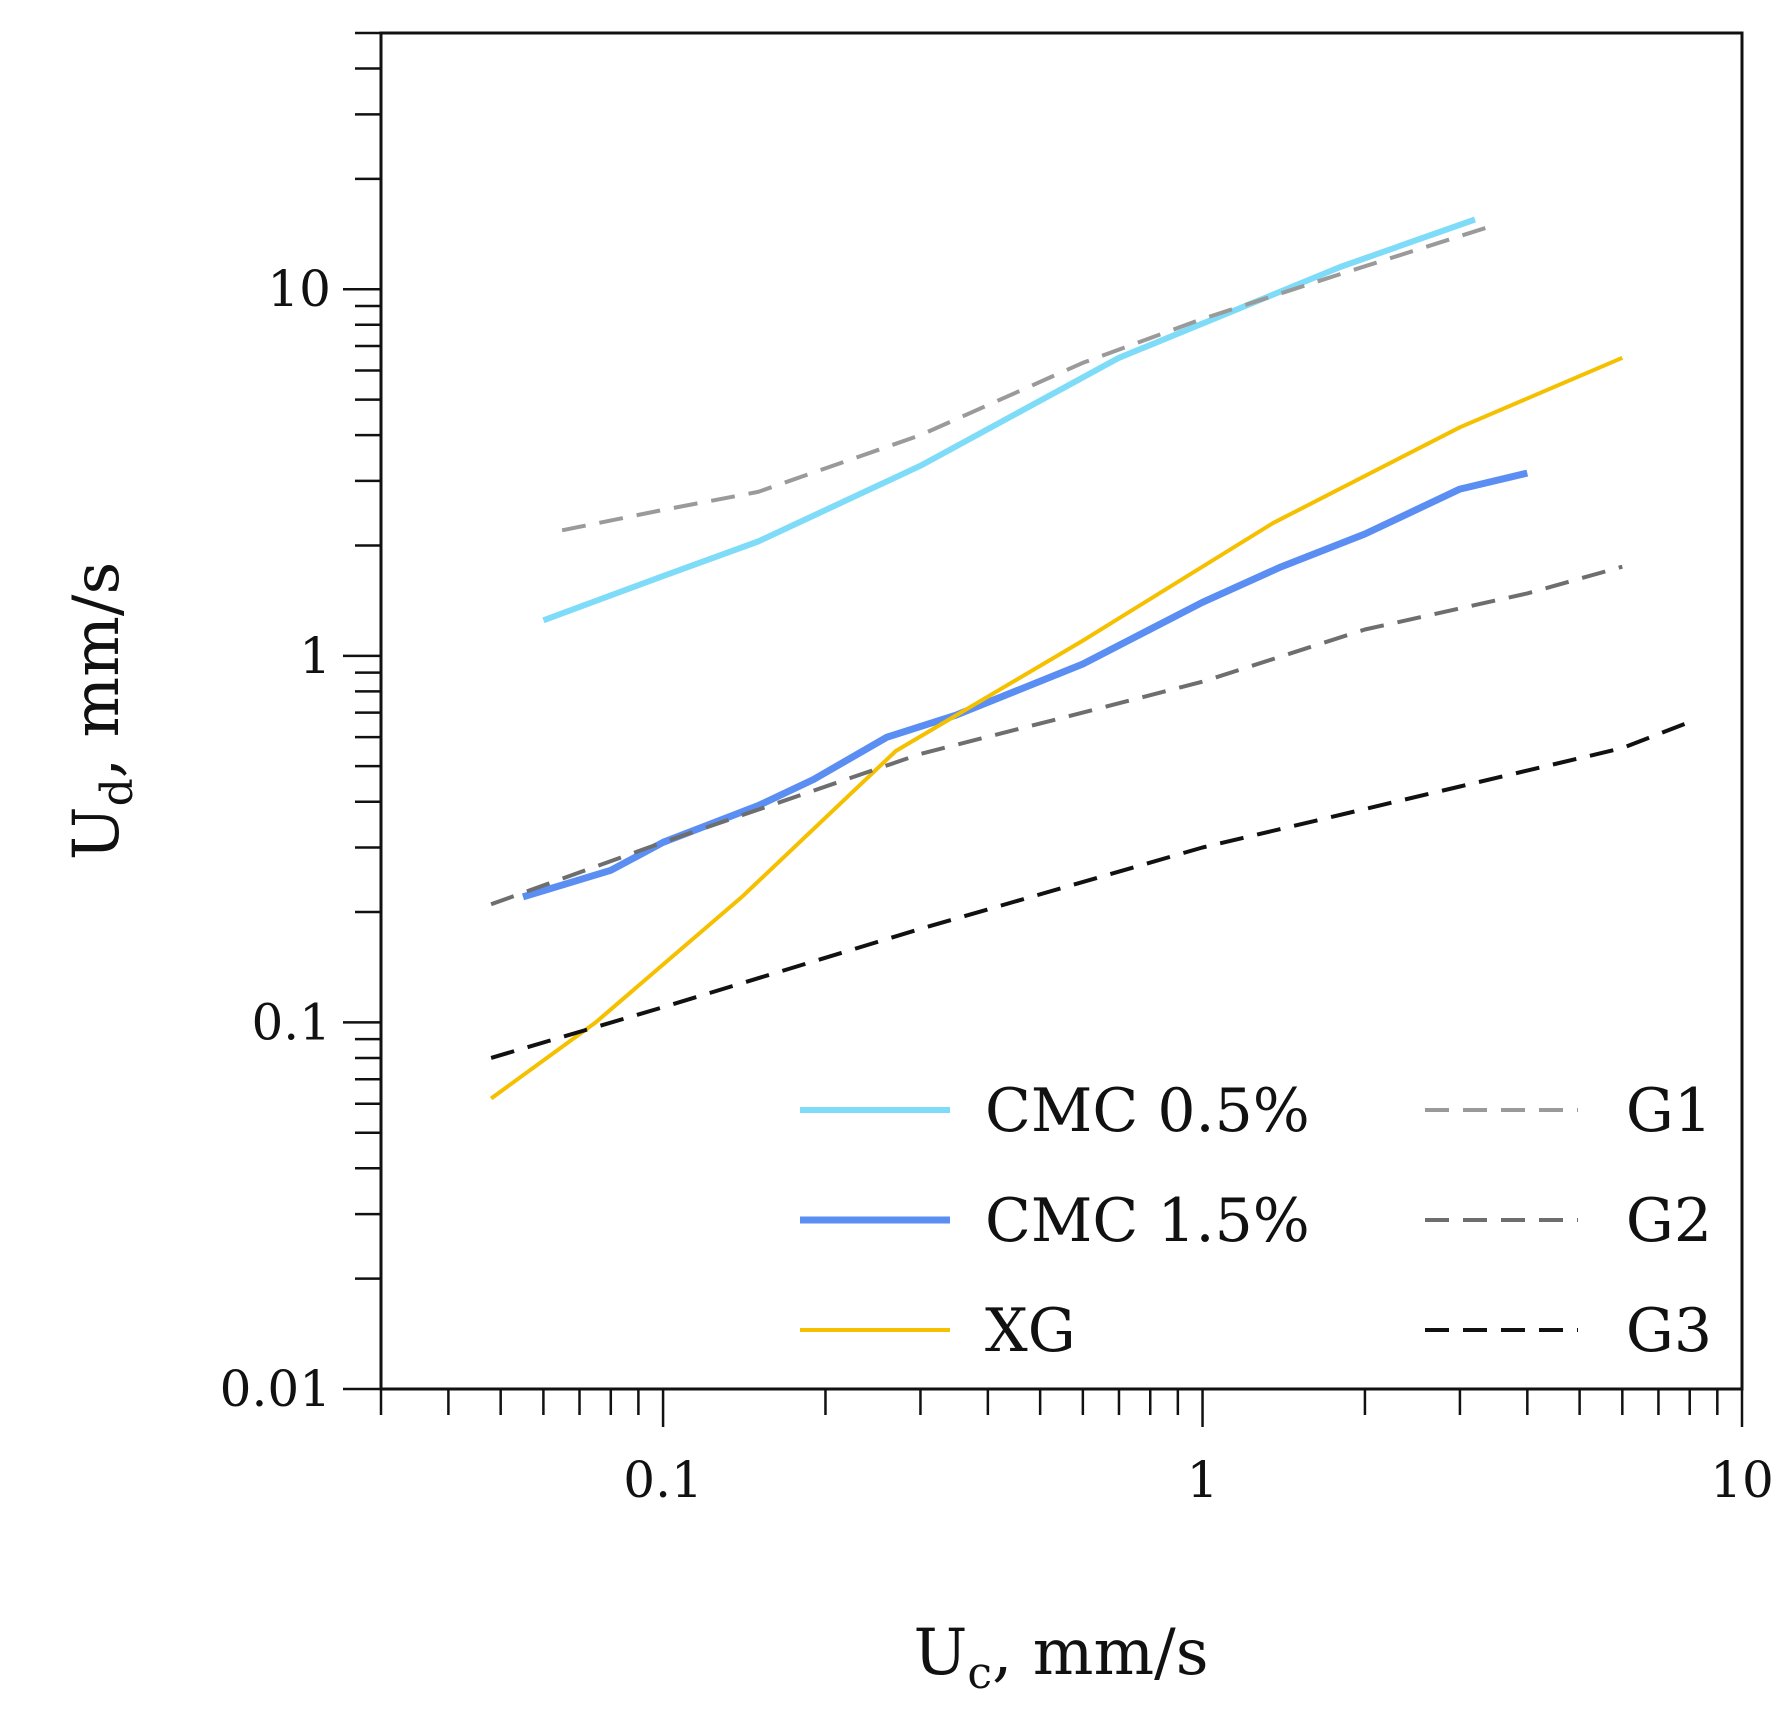 This screenshot has height=1724, width=1790. Describe the element at coordinates (291, 1022) in the screenshot. I see `y-tick-label: 0.1` at that location.